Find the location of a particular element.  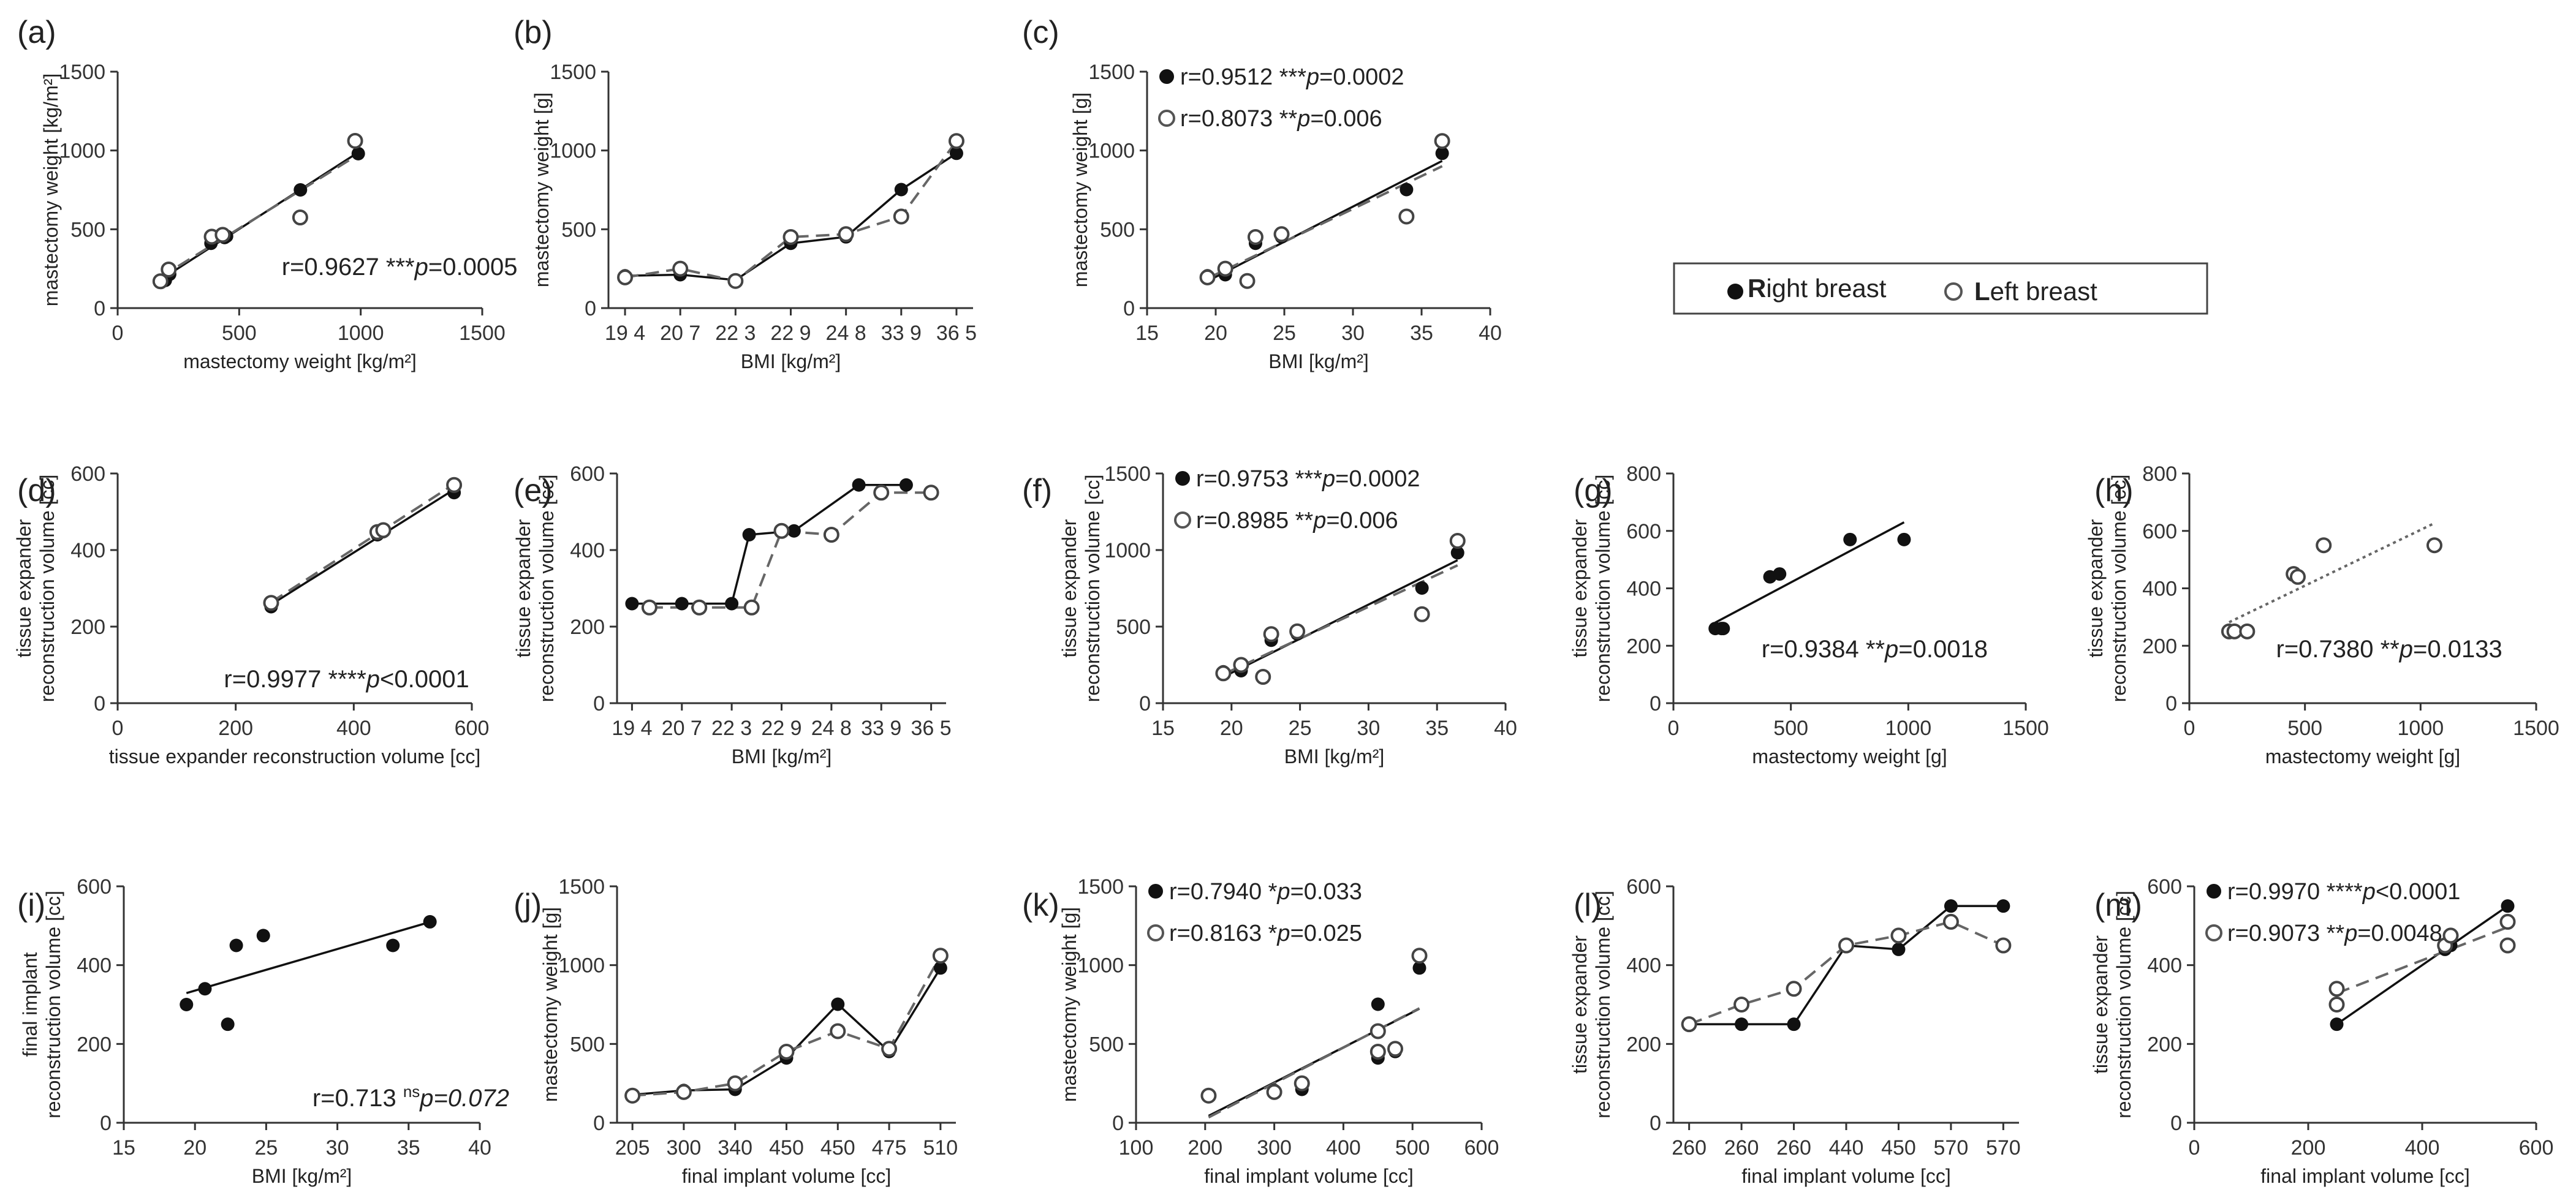

y-axis-title-f-1: reconstruction volume [cc] is located at coordinates (1093, 589).